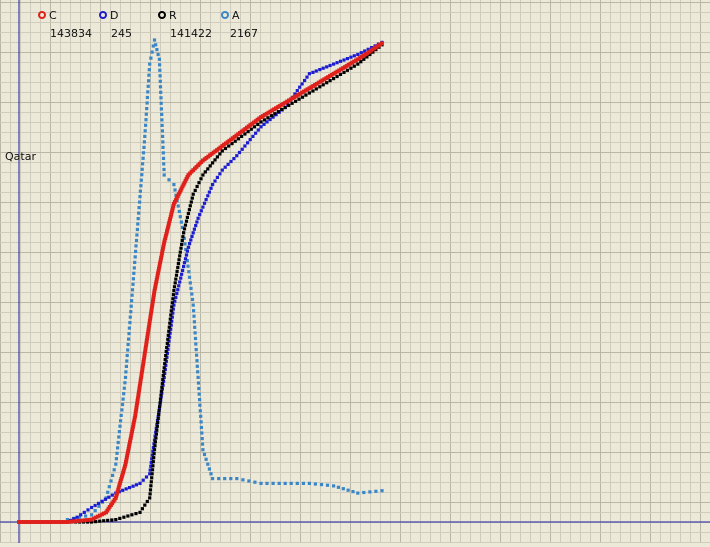  What do you see at coordinates (148, 24) in the screenshot?
I see `legend: C 143834 D 245 R 141422 A 2167` at bounding box center [148, 24].